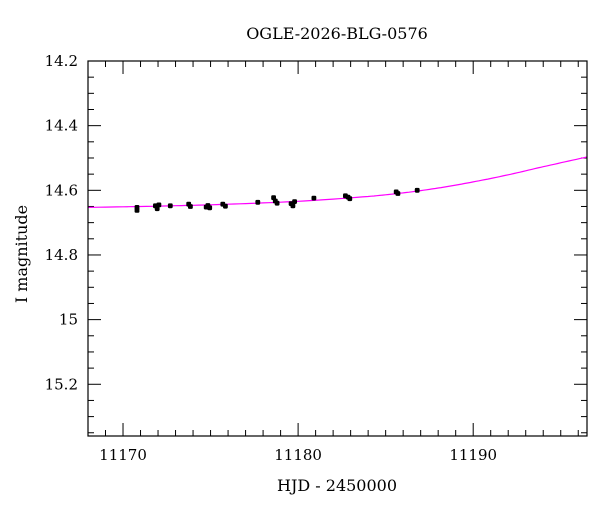  I want to click on model-line, so click(337, 182).